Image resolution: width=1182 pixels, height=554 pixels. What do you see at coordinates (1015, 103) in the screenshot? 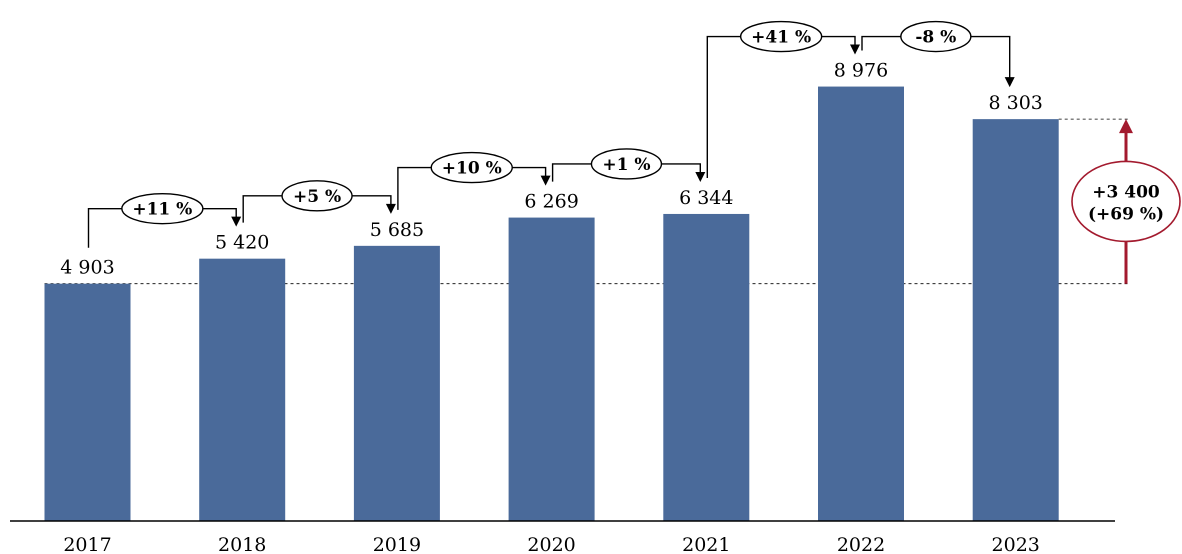
I see `value-label-2023: 8 303` at bounding box center [1015, 103].